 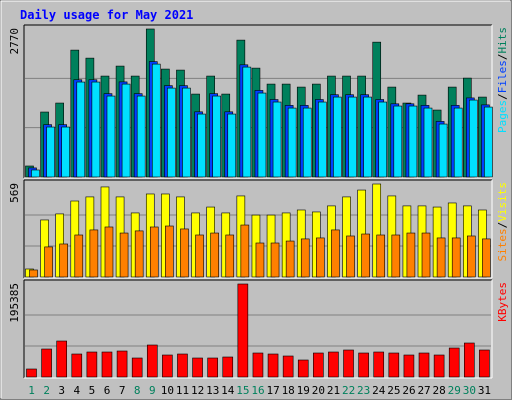 I want to click on x-tick-label: 5, so click(x=92, y=390).